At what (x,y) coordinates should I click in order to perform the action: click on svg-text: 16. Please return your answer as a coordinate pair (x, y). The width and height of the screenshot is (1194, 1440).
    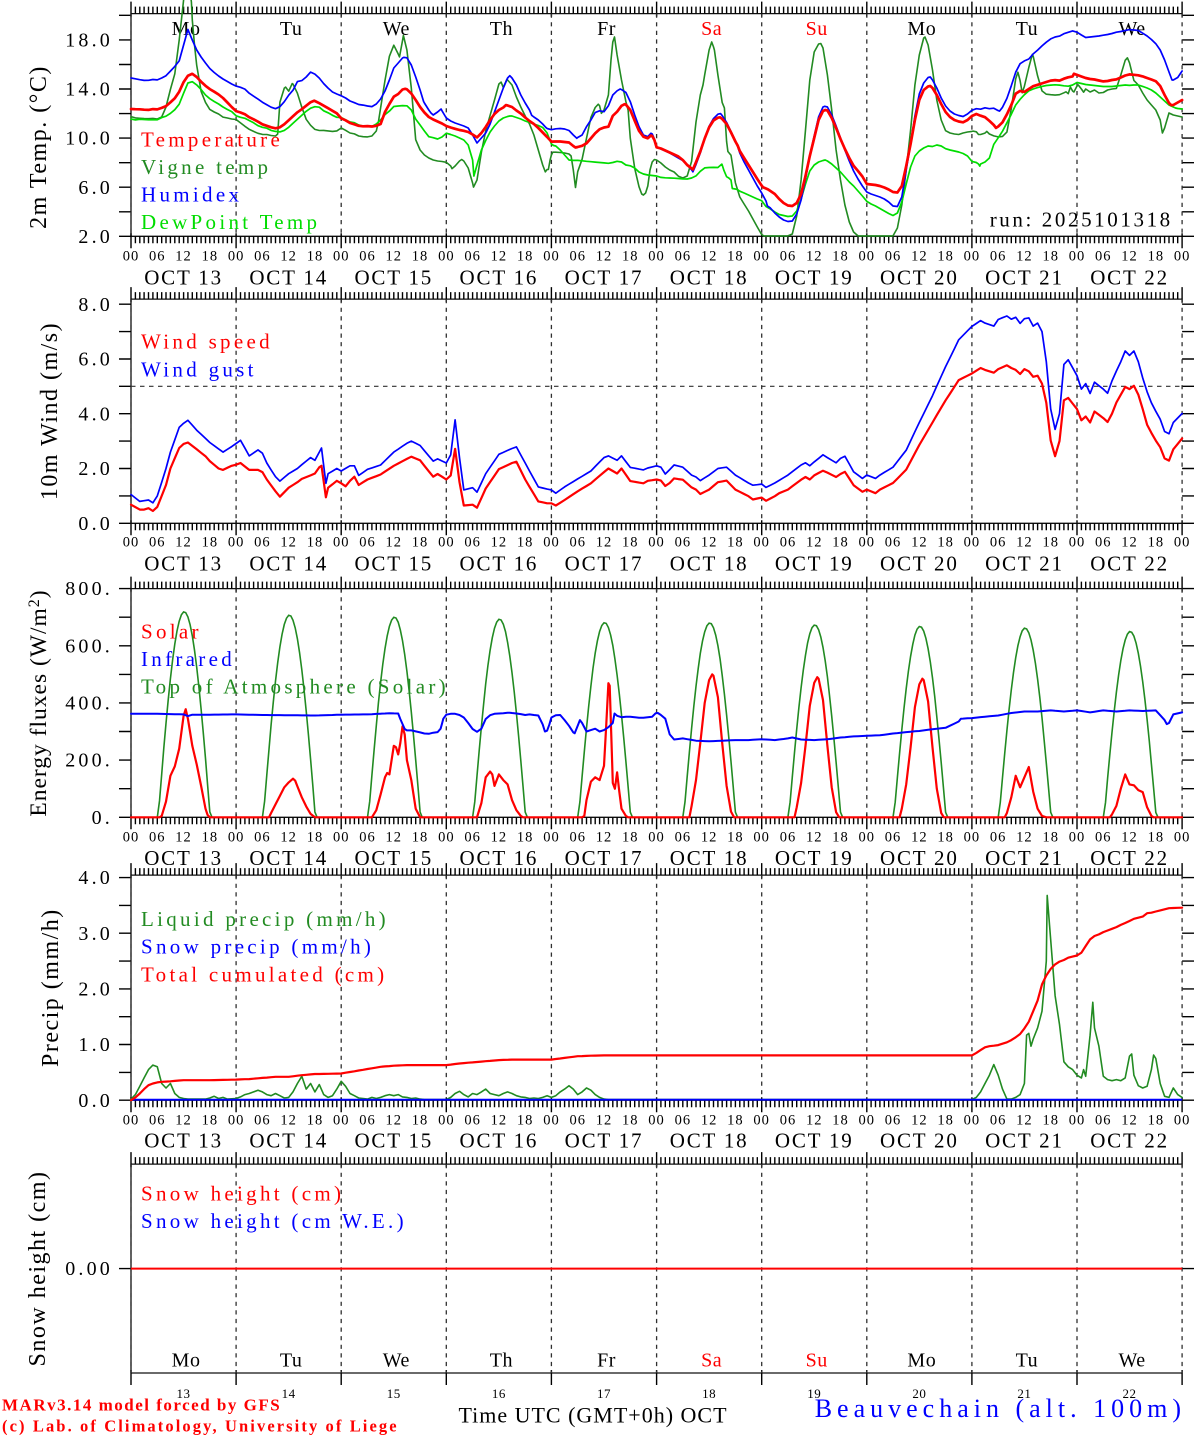
    Looking at the image, I should click on (499, 1393).